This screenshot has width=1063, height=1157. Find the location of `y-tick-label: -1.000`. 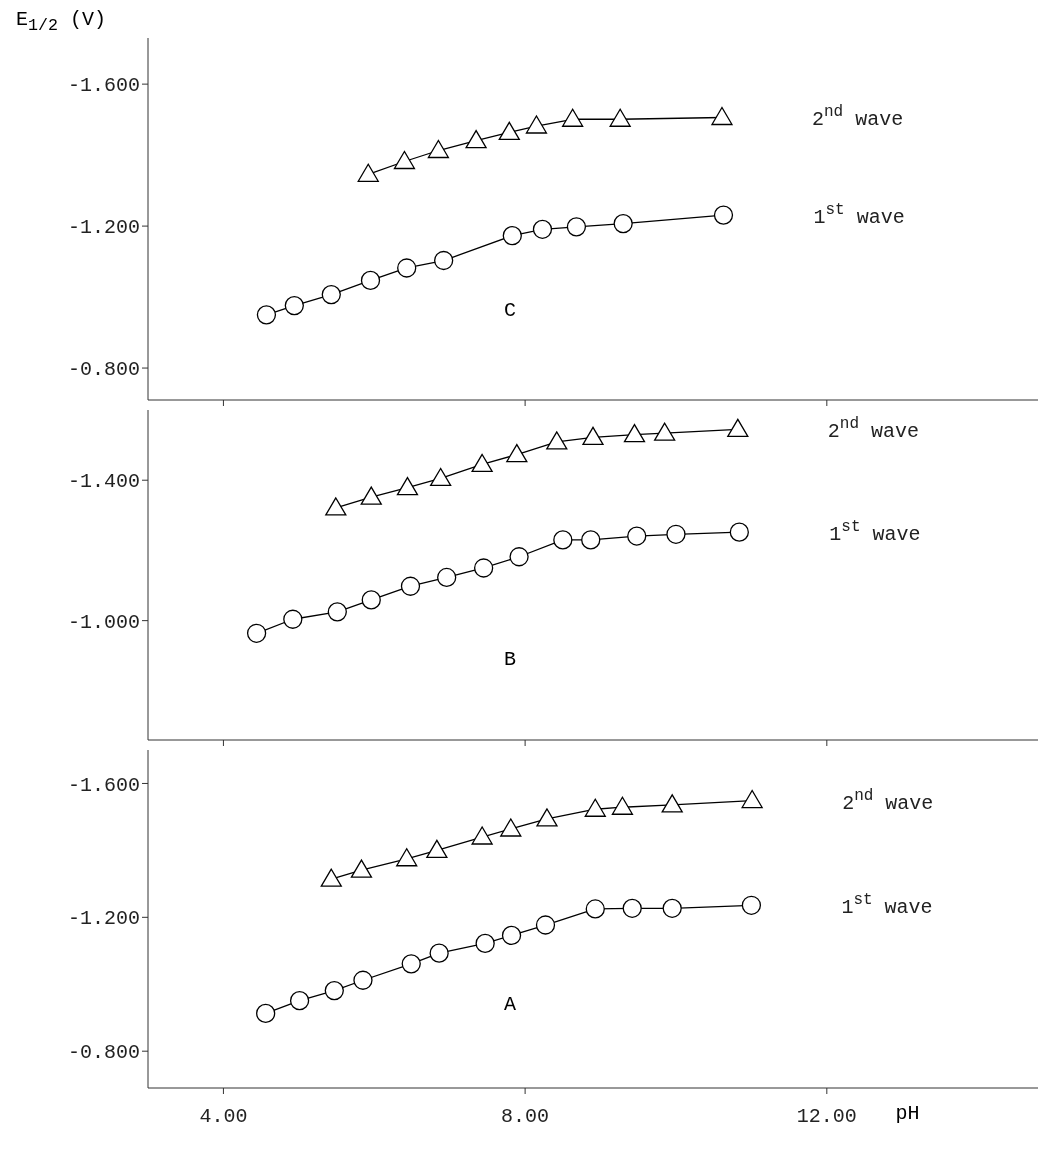

y-tick-label: -1.000 is located at coordinates (103, 622).